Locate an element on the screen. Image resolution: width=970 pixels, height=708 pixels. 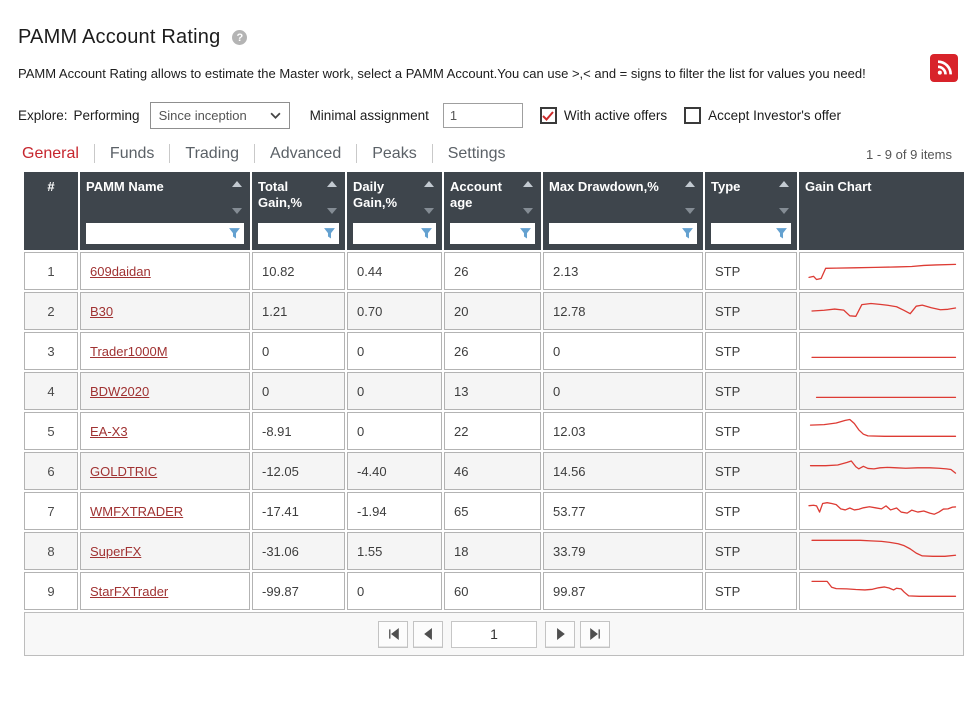
accept-investors-offer-checkbox is located at coordinates (693, 115).